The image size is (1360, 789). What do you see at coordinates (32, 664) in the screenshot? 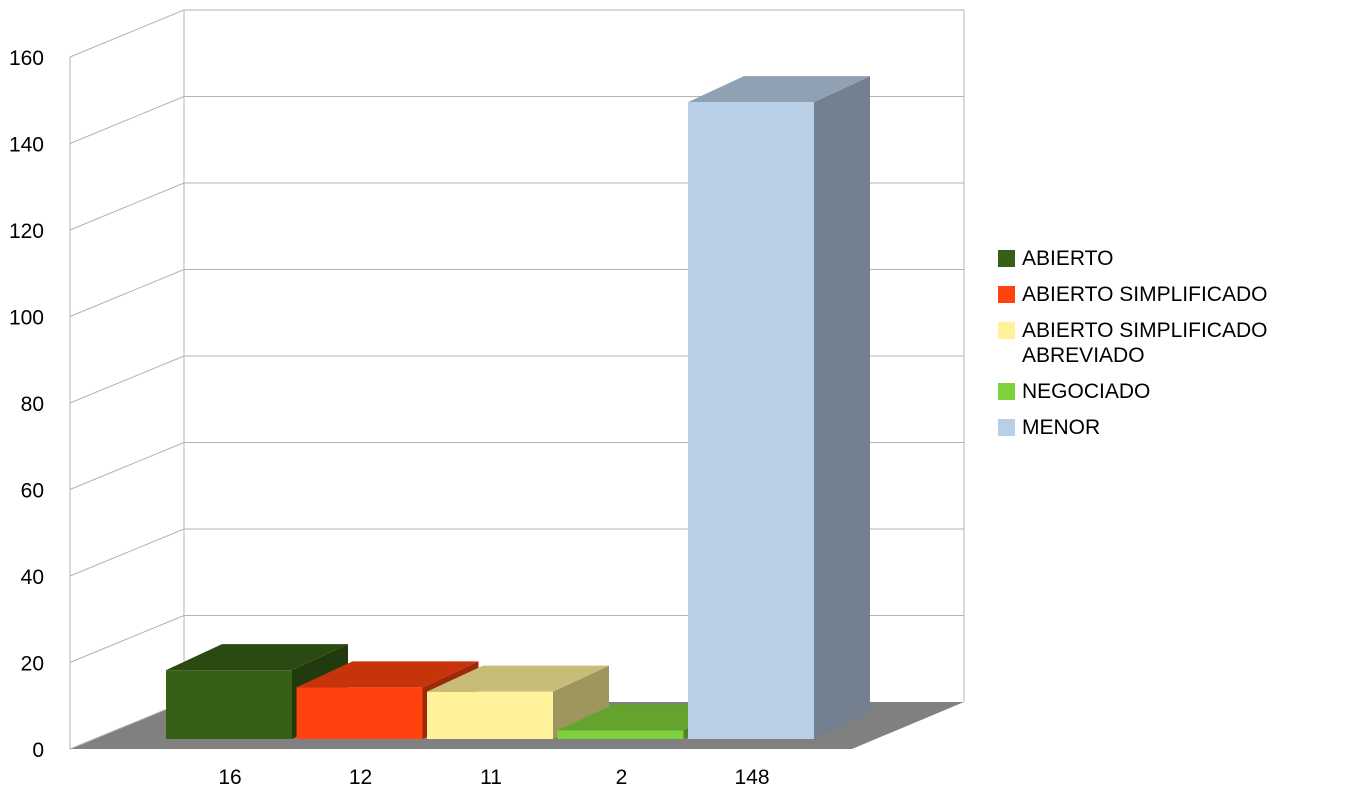
I see `y-tick-label: 20` at bounding box center [32, 664].